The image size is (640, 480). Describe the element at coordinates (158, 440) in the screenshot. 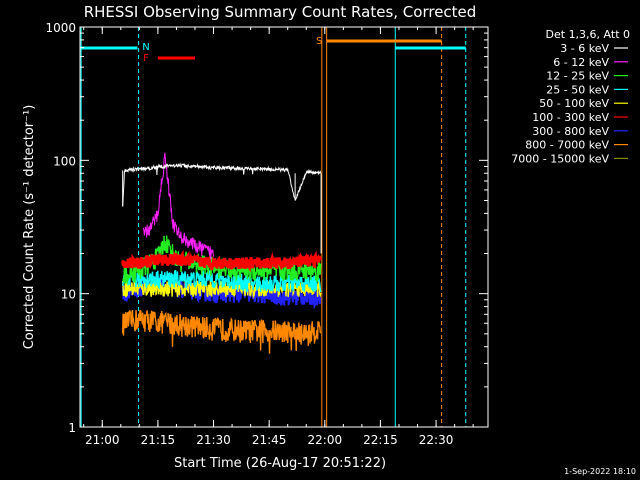

I see `x-tick-label: 21:15` at that location.